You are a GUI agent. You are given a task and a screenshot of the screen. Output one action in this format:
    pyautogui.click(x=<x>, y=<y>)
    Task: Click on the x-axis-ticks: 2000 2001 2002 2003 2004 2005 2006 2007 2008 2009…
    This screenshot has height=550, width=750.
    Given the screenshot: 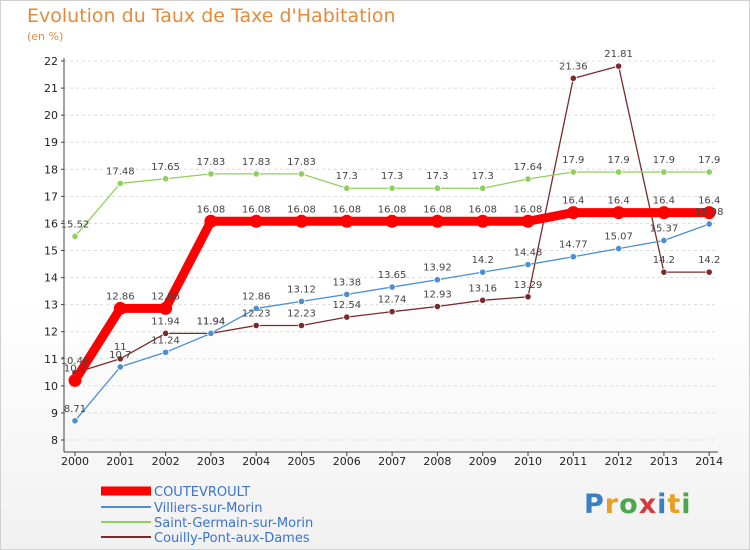 What is the action you would take?
    pyautogui.click(x=392, y=460)
    